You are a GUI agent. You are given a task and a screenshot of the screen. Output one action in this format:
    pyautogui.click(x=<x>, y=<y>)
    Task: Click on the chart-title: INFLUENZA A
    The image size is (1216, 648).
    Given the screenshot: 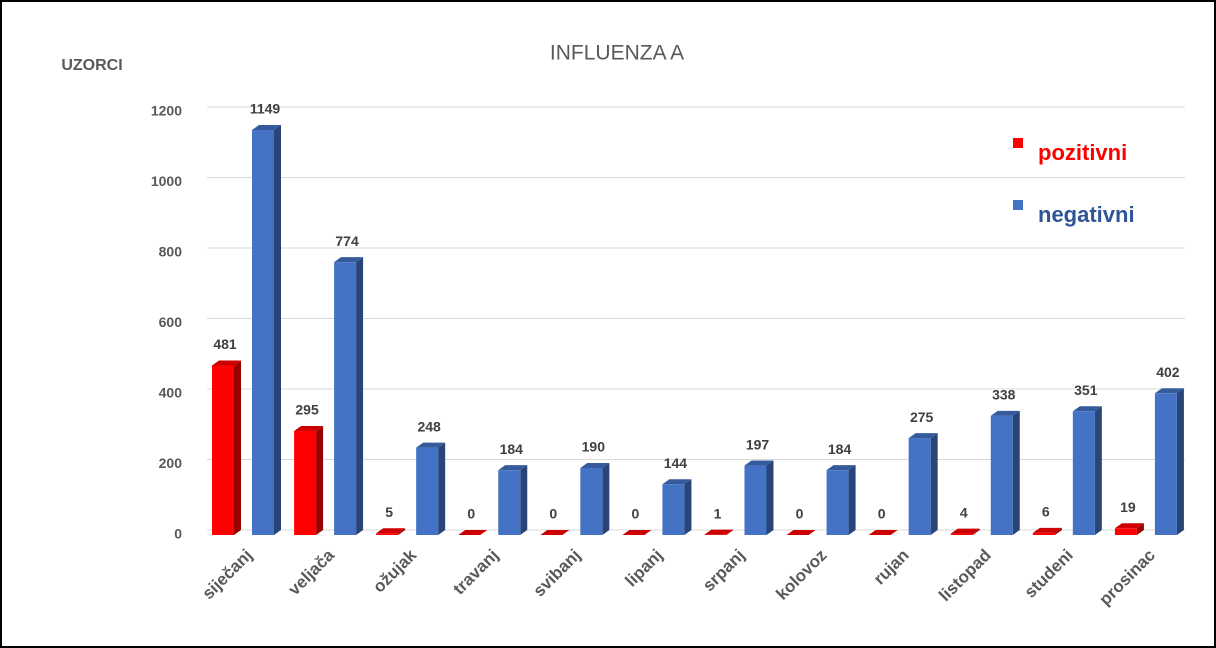 What is the action you would take?
    pyautogui.click(x=617, y=53)
    